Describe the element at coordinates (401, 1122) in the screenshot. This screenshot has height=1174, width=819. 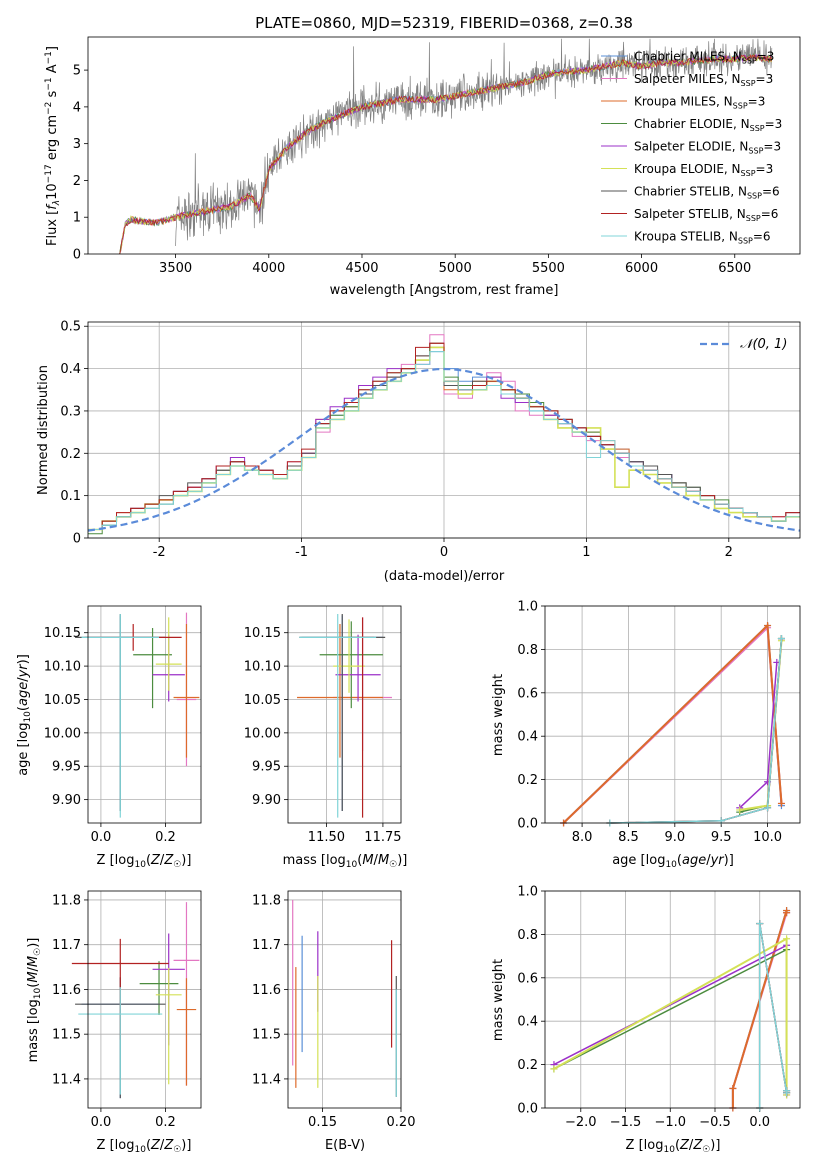
I see `x-tick-label: 0.20` at that location.